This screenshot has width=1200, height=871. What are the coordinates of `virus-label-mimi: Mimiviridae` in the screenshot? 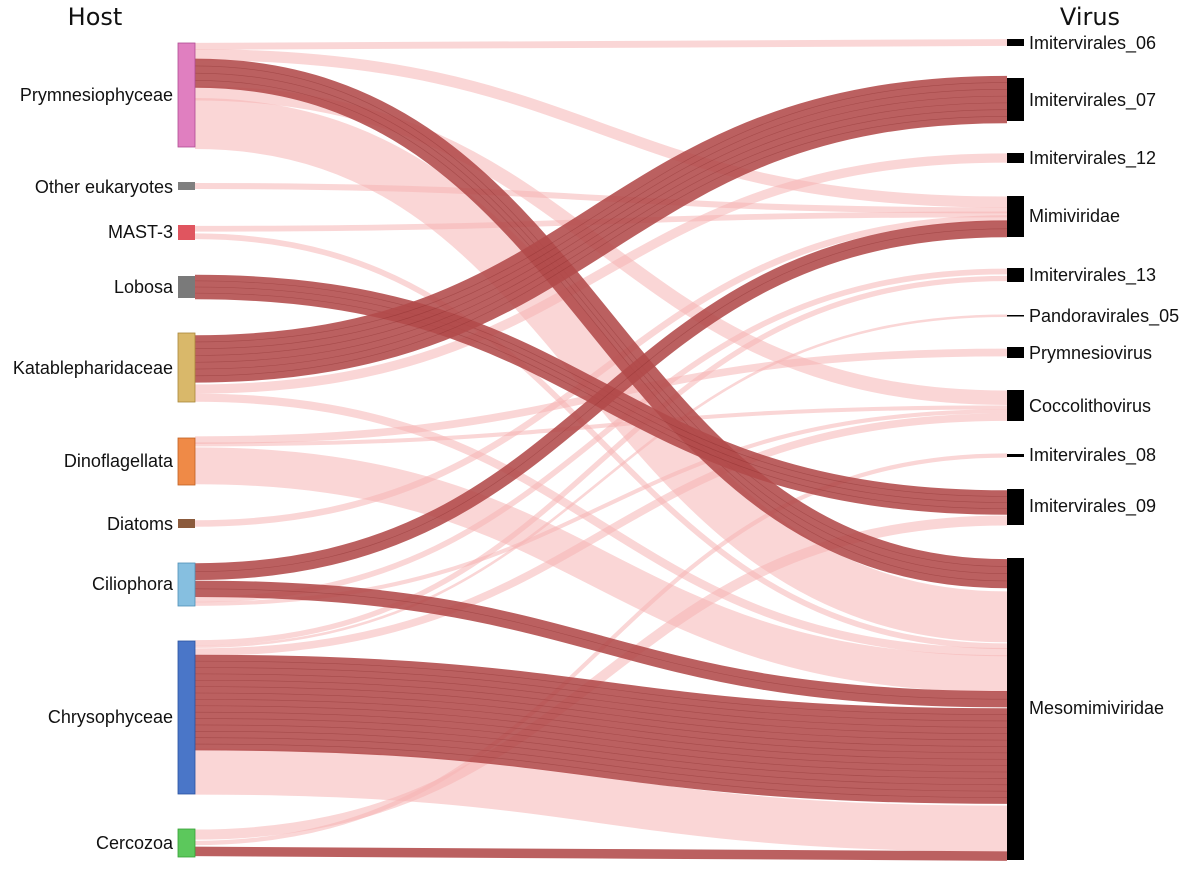 It's located at (1074, 216).